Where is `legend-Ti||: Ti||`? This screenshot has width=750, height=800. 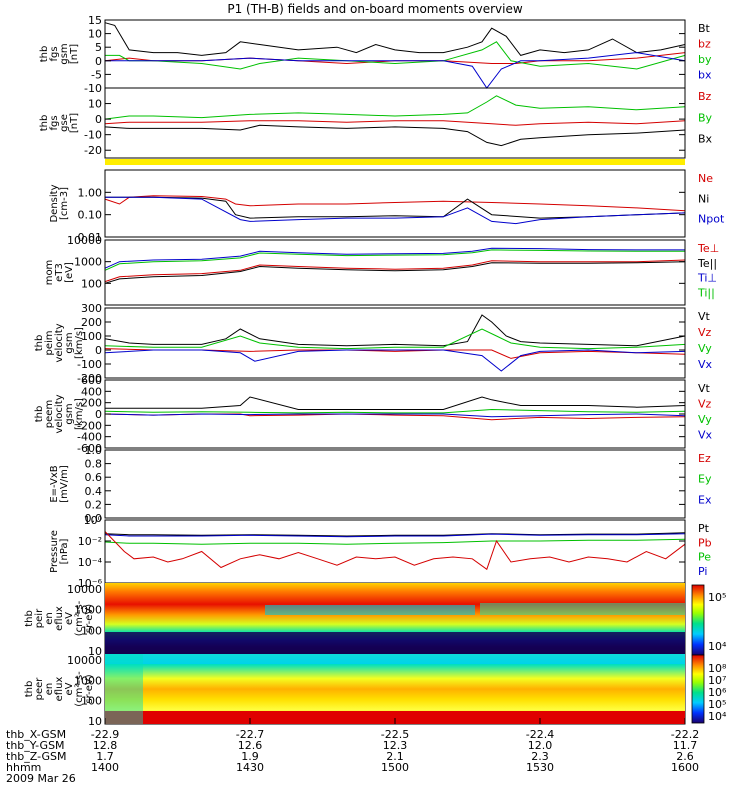 legend-Ti||: Ti|| is located at coordinates (706, 292).